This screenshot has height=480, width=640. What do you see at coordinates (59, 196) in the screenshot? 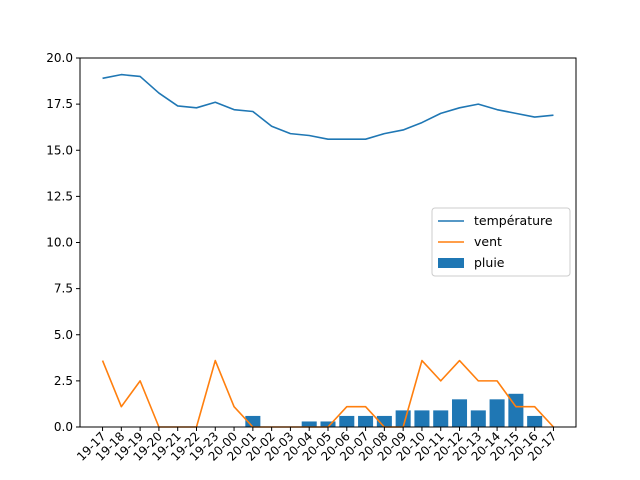
I see `y-tick-label: 12.5` at bounding box center [59, 196].